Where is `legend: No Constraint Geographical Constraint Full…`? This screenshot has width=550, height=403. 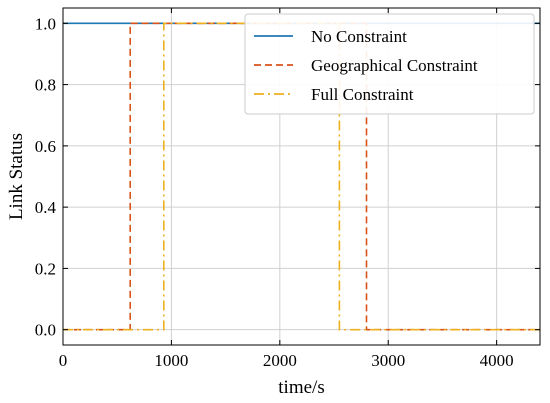 legend: No Constraint Geographical Constraint Full… is located at coordinates (389, 64).